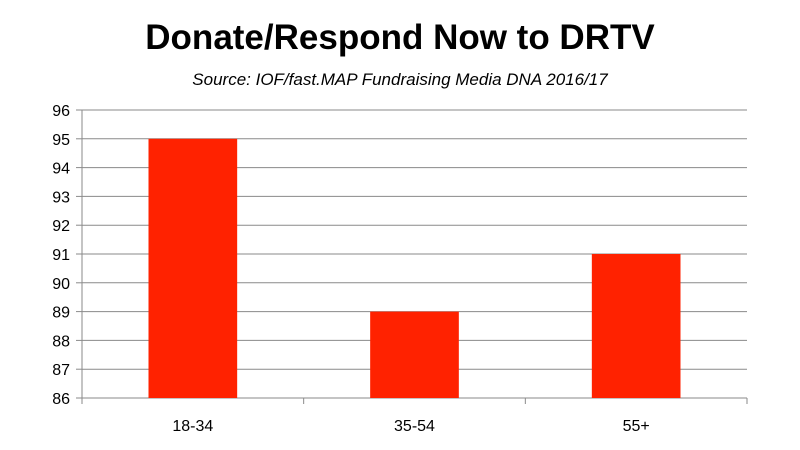  I want to click on y-tick-label: 93, so click(61, 197).